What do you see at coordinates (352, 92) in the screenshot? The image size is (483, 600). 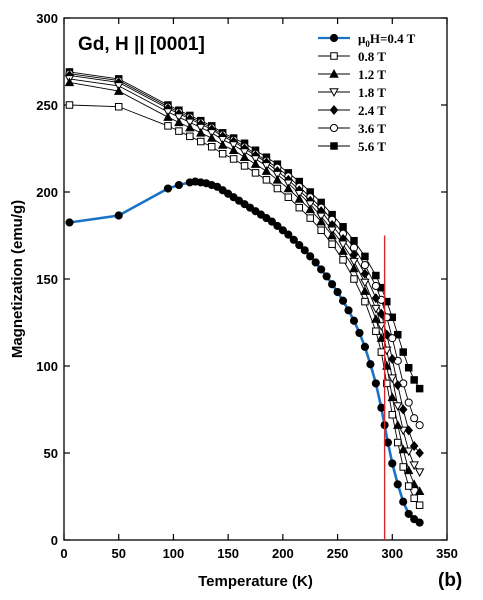 I see `legend-item: 1.8 T` at bounding box center [352, 92].